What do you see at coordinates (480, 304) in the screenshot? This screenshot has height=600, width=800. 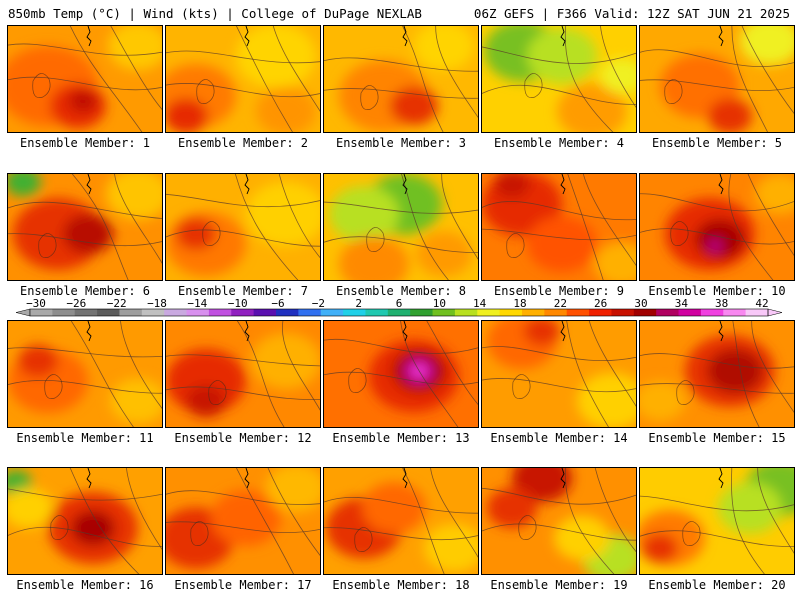 I see `colorbar-tick-label: 14` at bounding box center [480, 304].